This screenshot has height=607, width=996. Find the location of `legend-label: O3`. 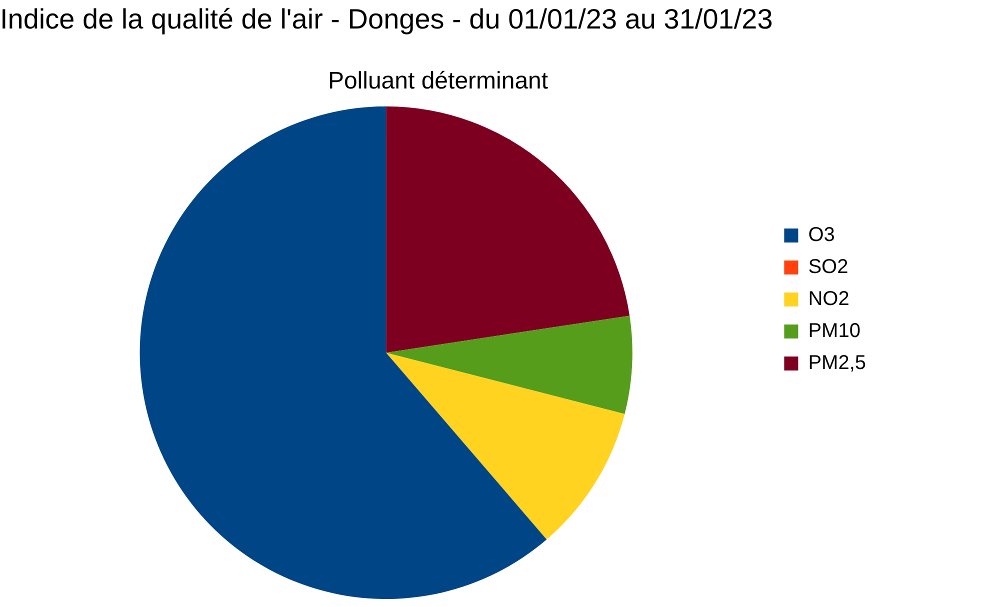

legend-label: O3 is located at coordinates (821, 235).